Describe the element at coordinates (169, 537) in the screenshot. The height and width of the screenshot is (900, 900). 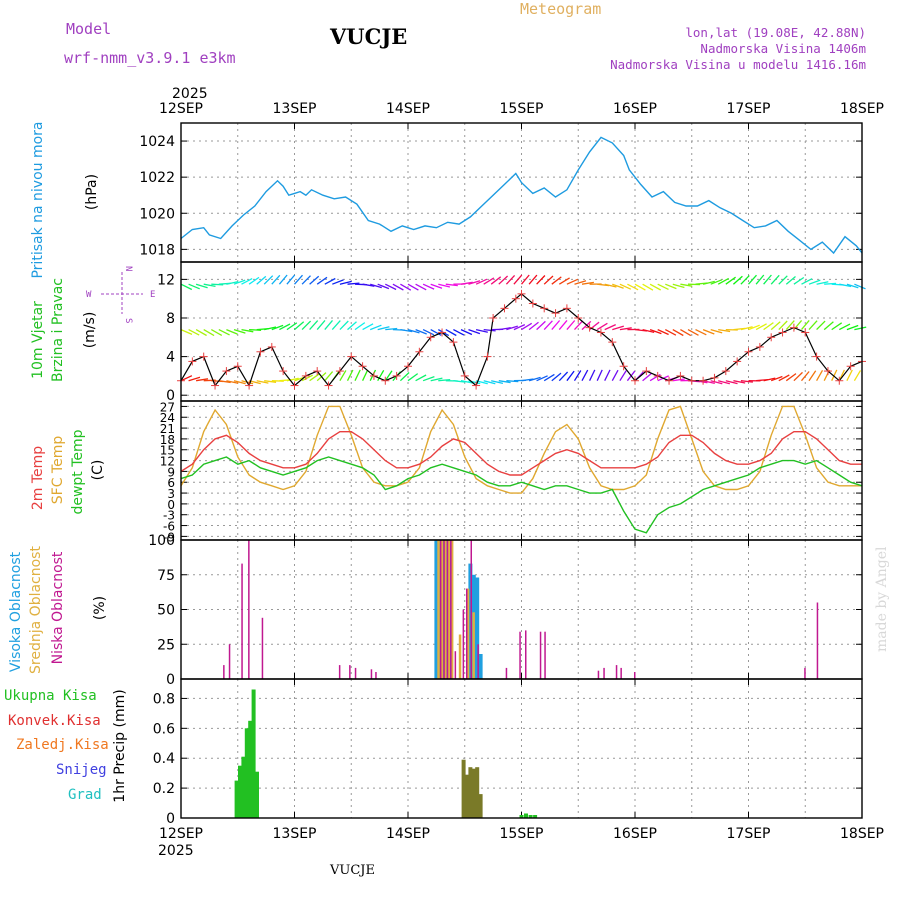
I see `y-tick-label: -9` at that location.